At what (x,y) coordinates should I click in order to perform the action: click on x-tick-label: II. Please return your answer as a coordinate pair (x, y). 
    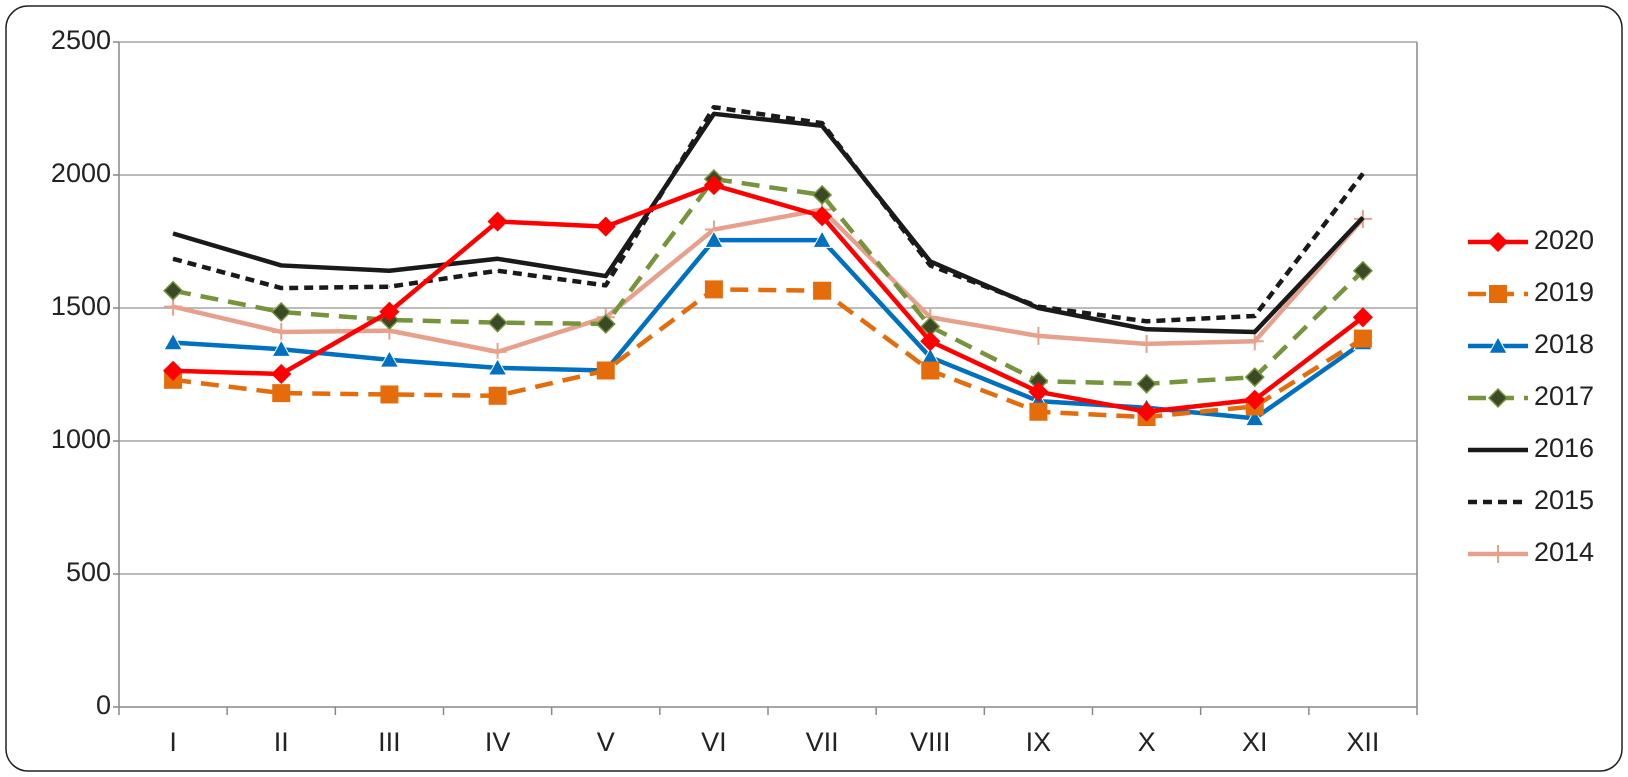
    Looking at the image, I should click on (281, 742).